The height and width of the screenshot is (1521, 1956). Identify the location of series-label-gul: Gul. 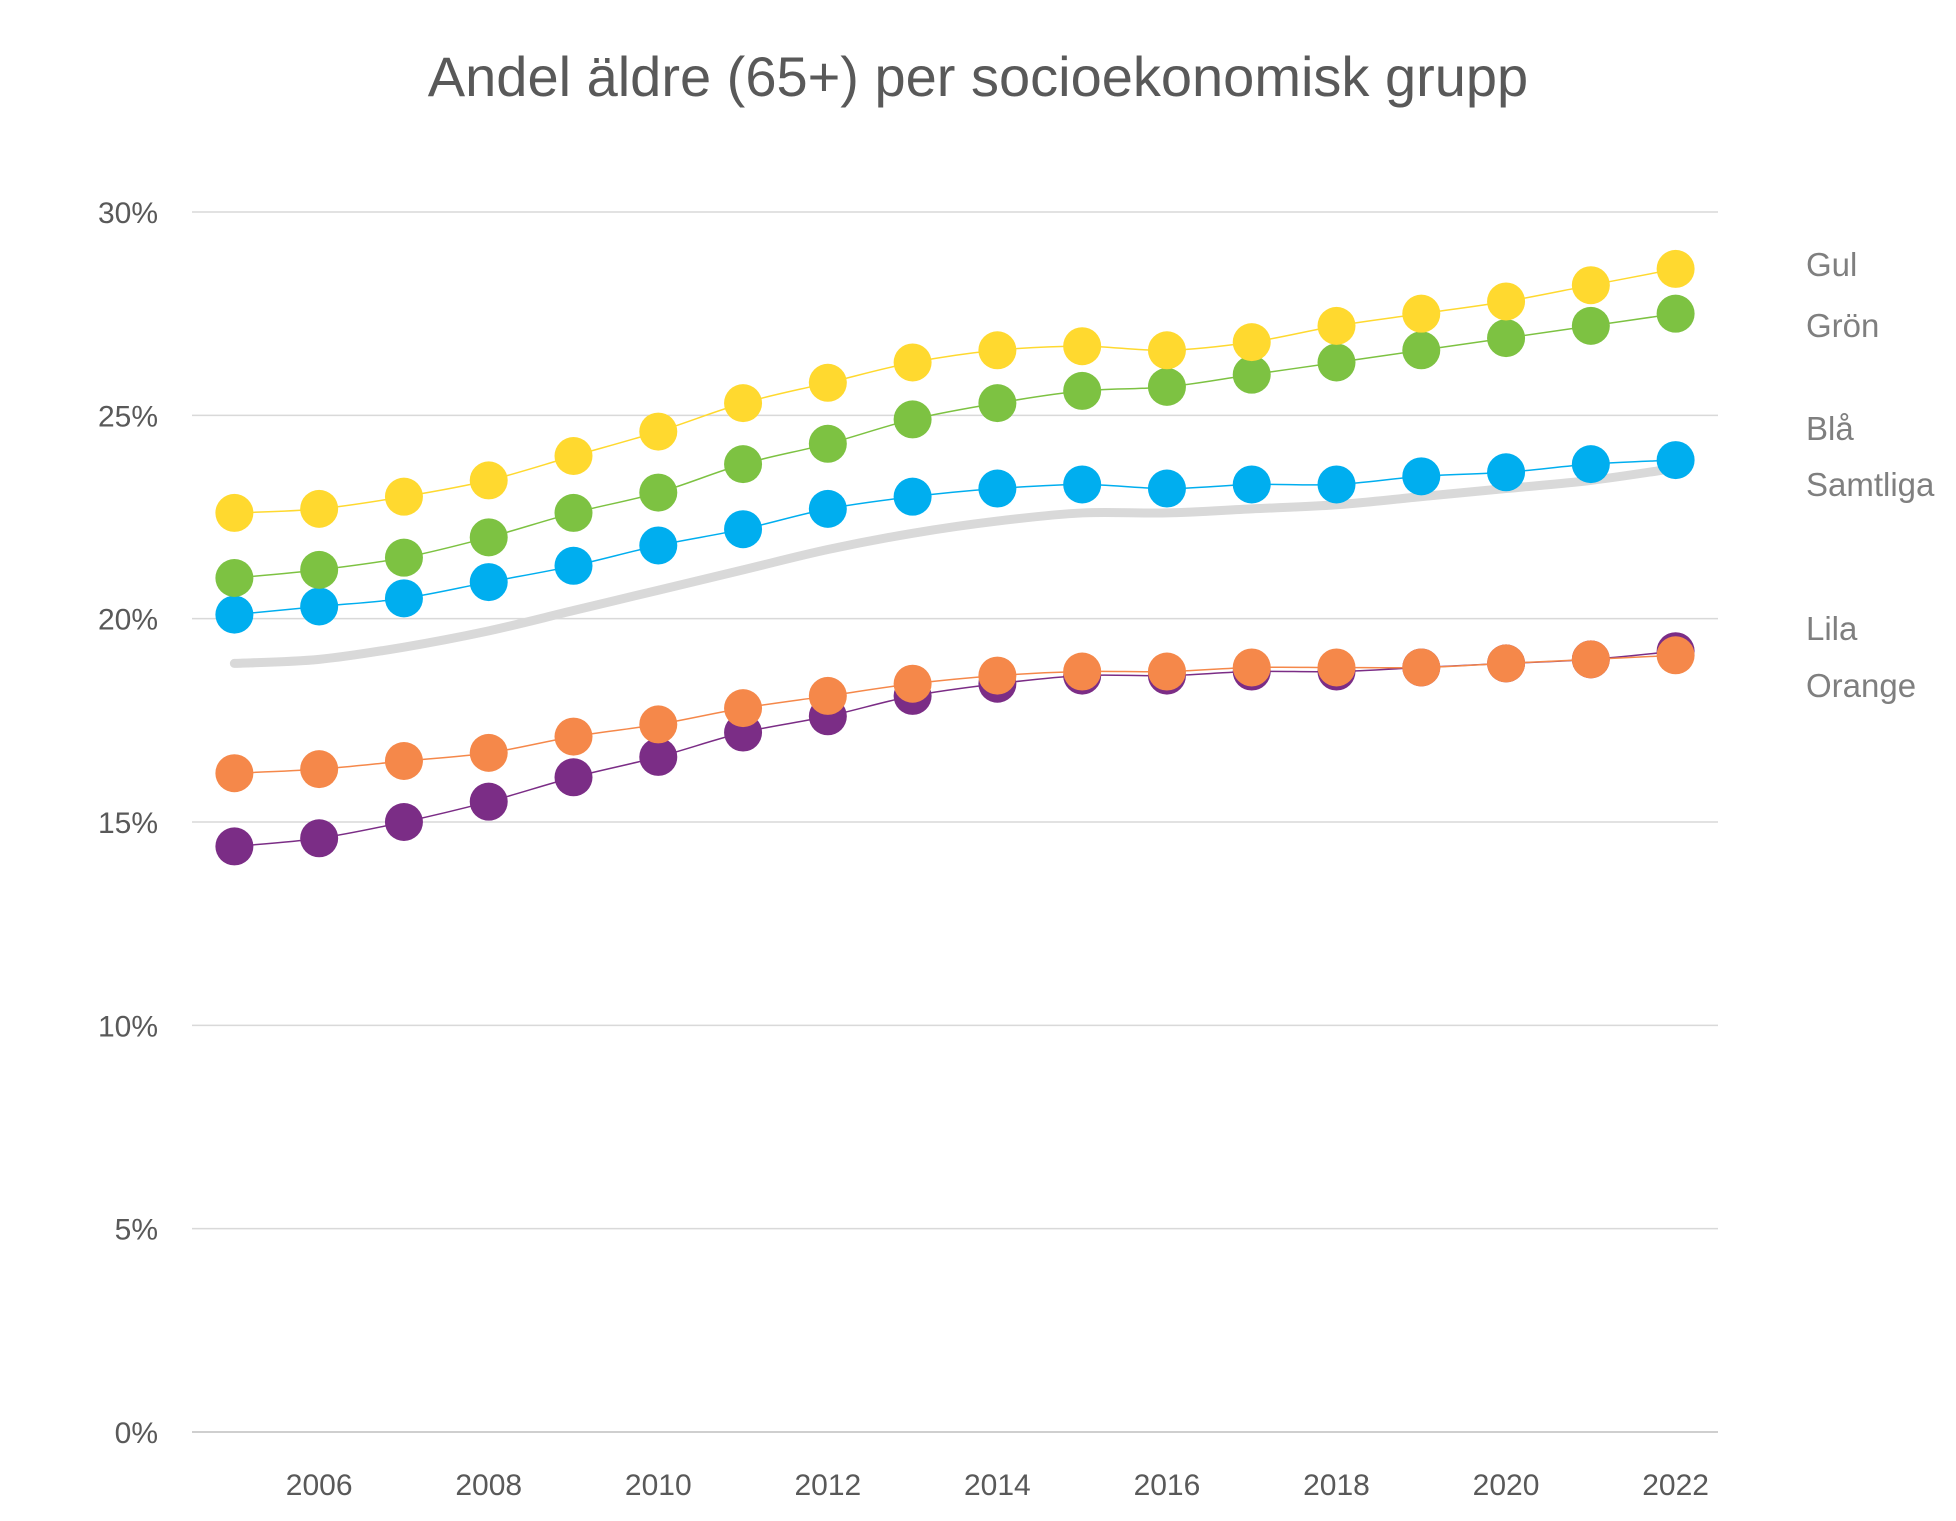
(1831, 264).